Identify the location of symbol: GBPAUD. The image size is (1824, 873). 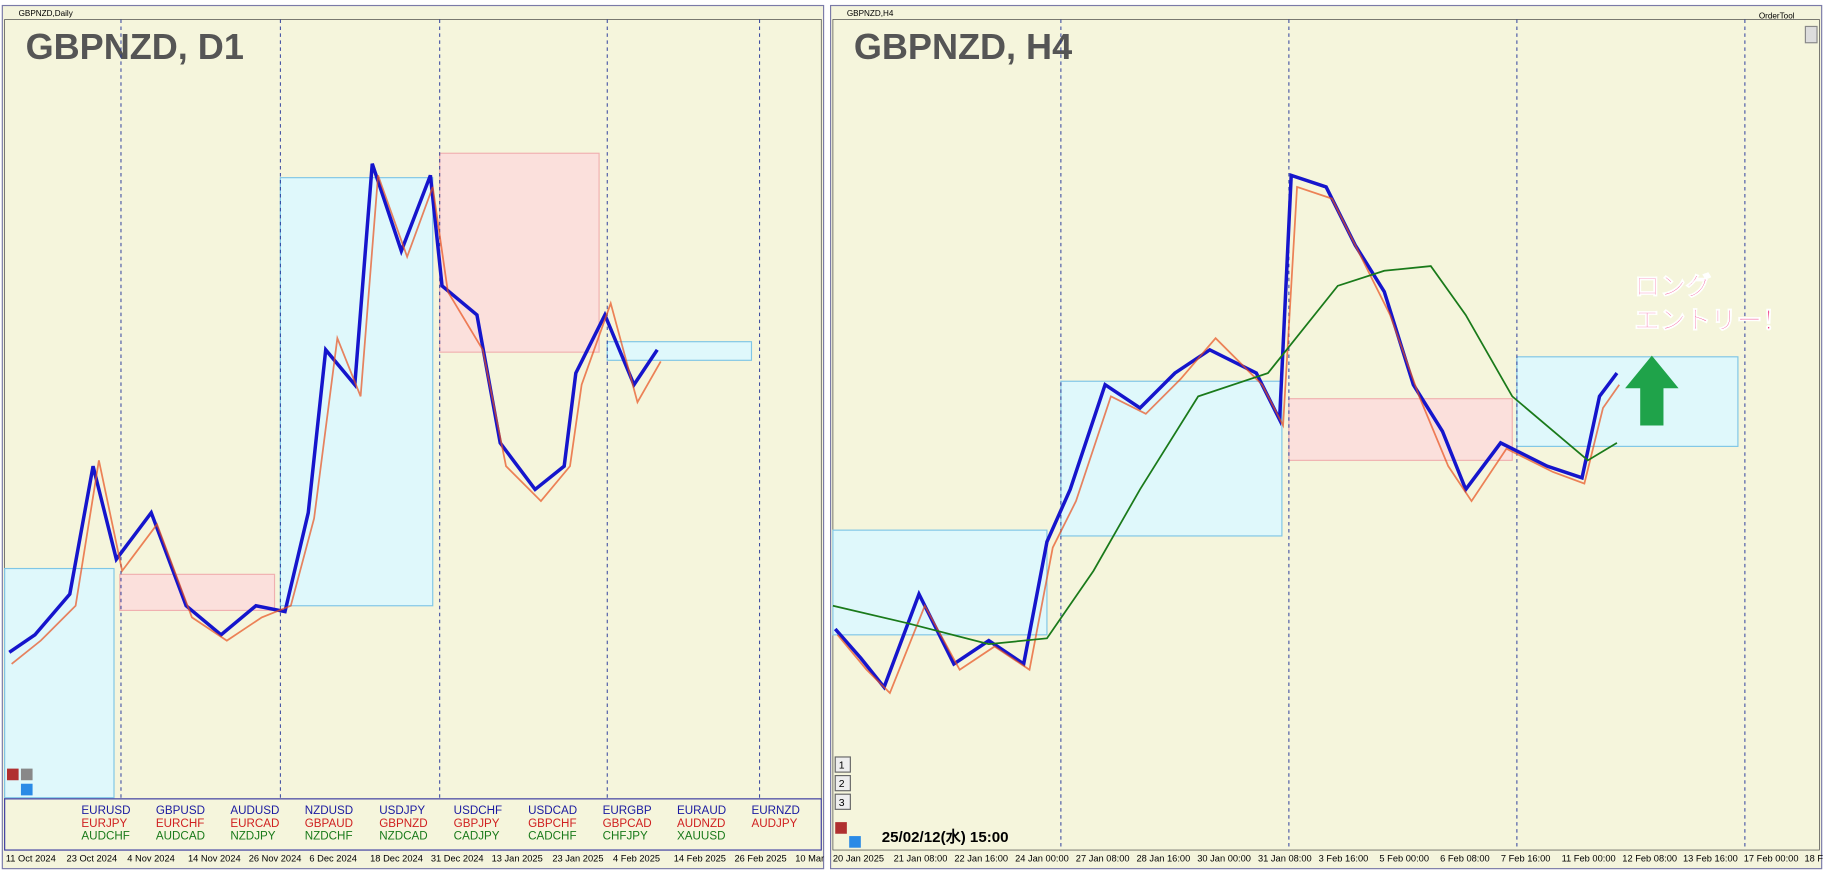
(329, 823).